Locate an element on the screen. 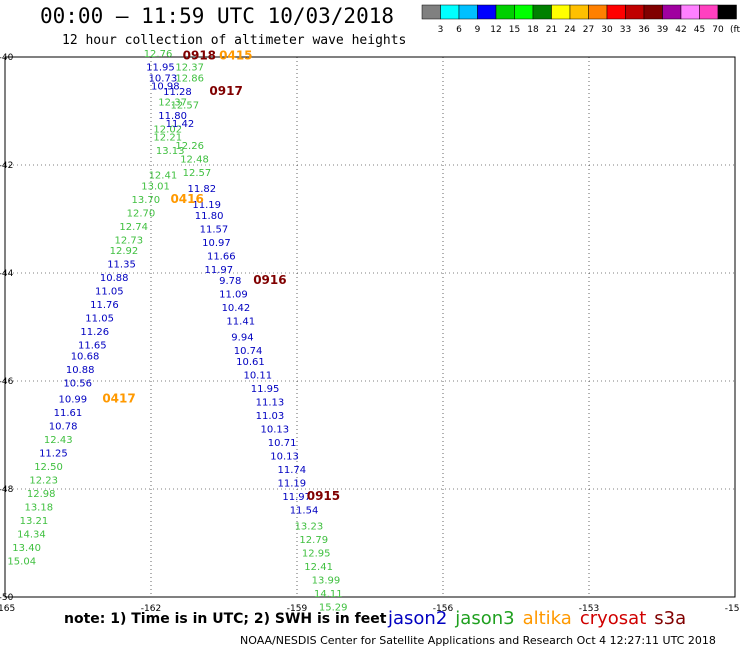  colorbar-label: 6 is located at coordinates (459, 30).